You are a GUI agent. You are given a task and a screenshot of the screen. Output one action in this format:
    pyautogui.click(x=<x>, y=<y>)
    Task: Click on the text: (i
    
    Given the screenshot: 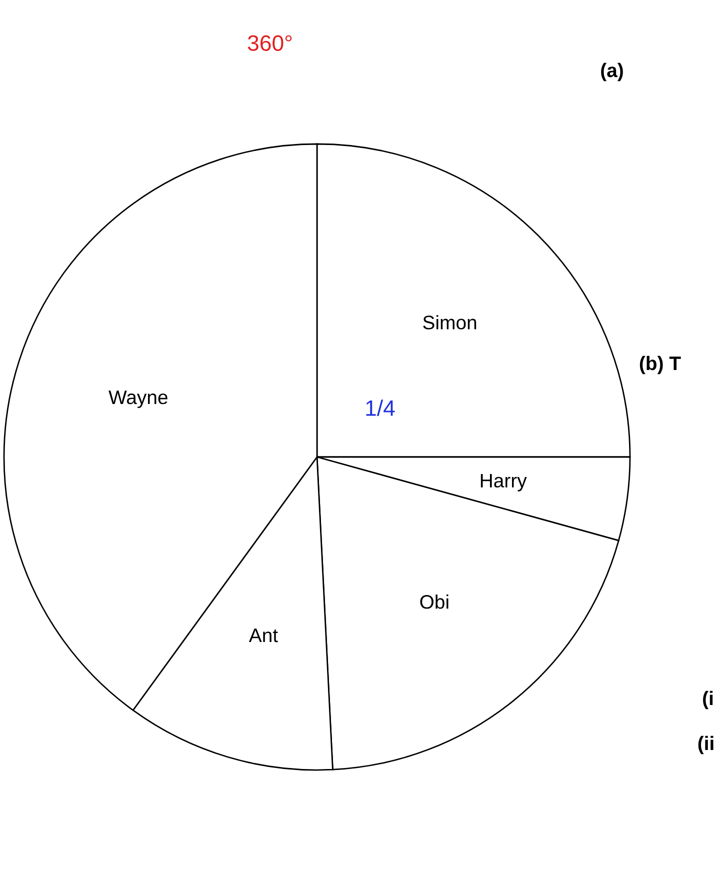 What is the action you would take?
    pyautogui.click(x=708, y=700)
    